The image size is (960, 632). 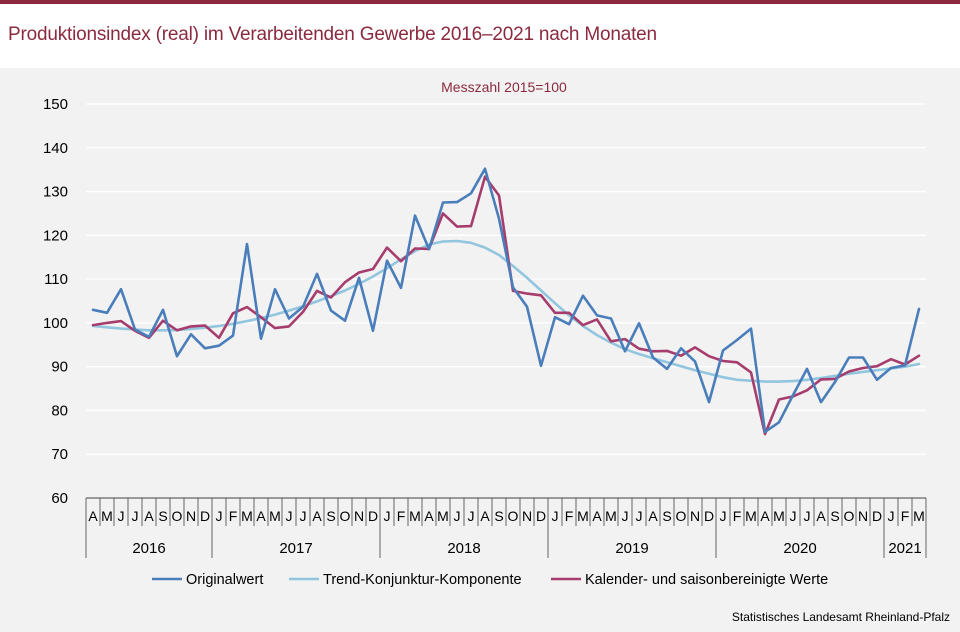 I want to click on legend-label: Trend-Konjunktur-Komponente, so click(x=422, y=580).